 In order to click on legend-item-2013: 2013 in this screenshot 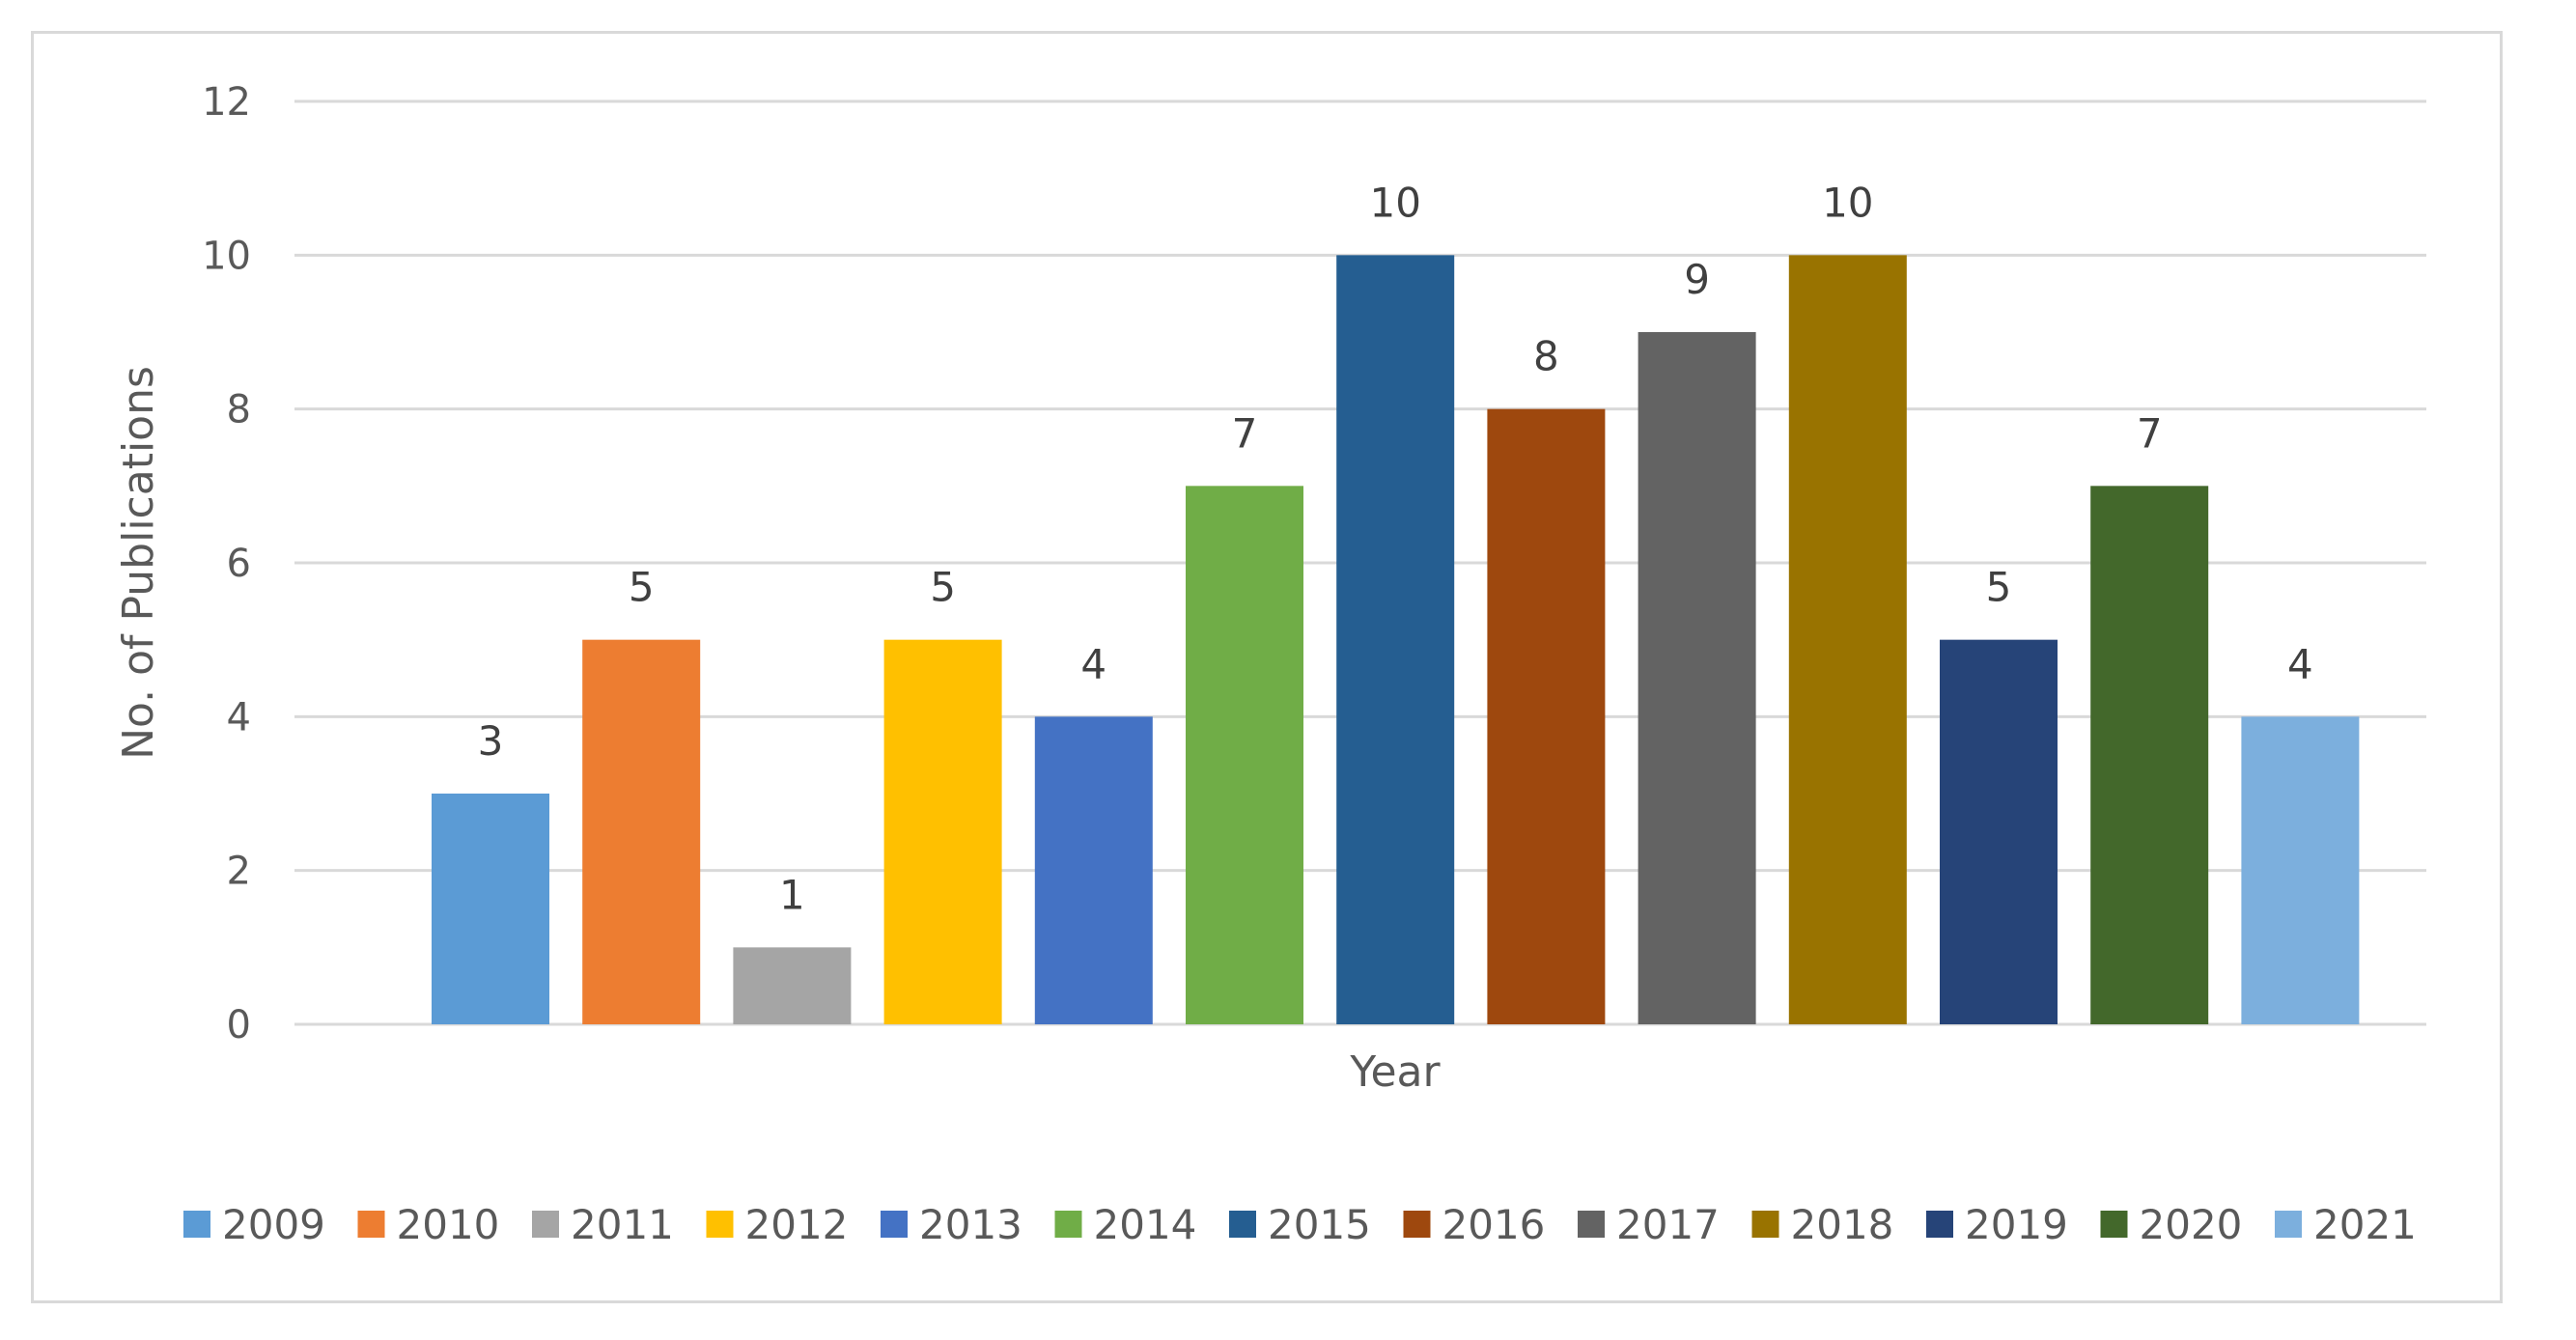, I will do `click(952, 1224)`.